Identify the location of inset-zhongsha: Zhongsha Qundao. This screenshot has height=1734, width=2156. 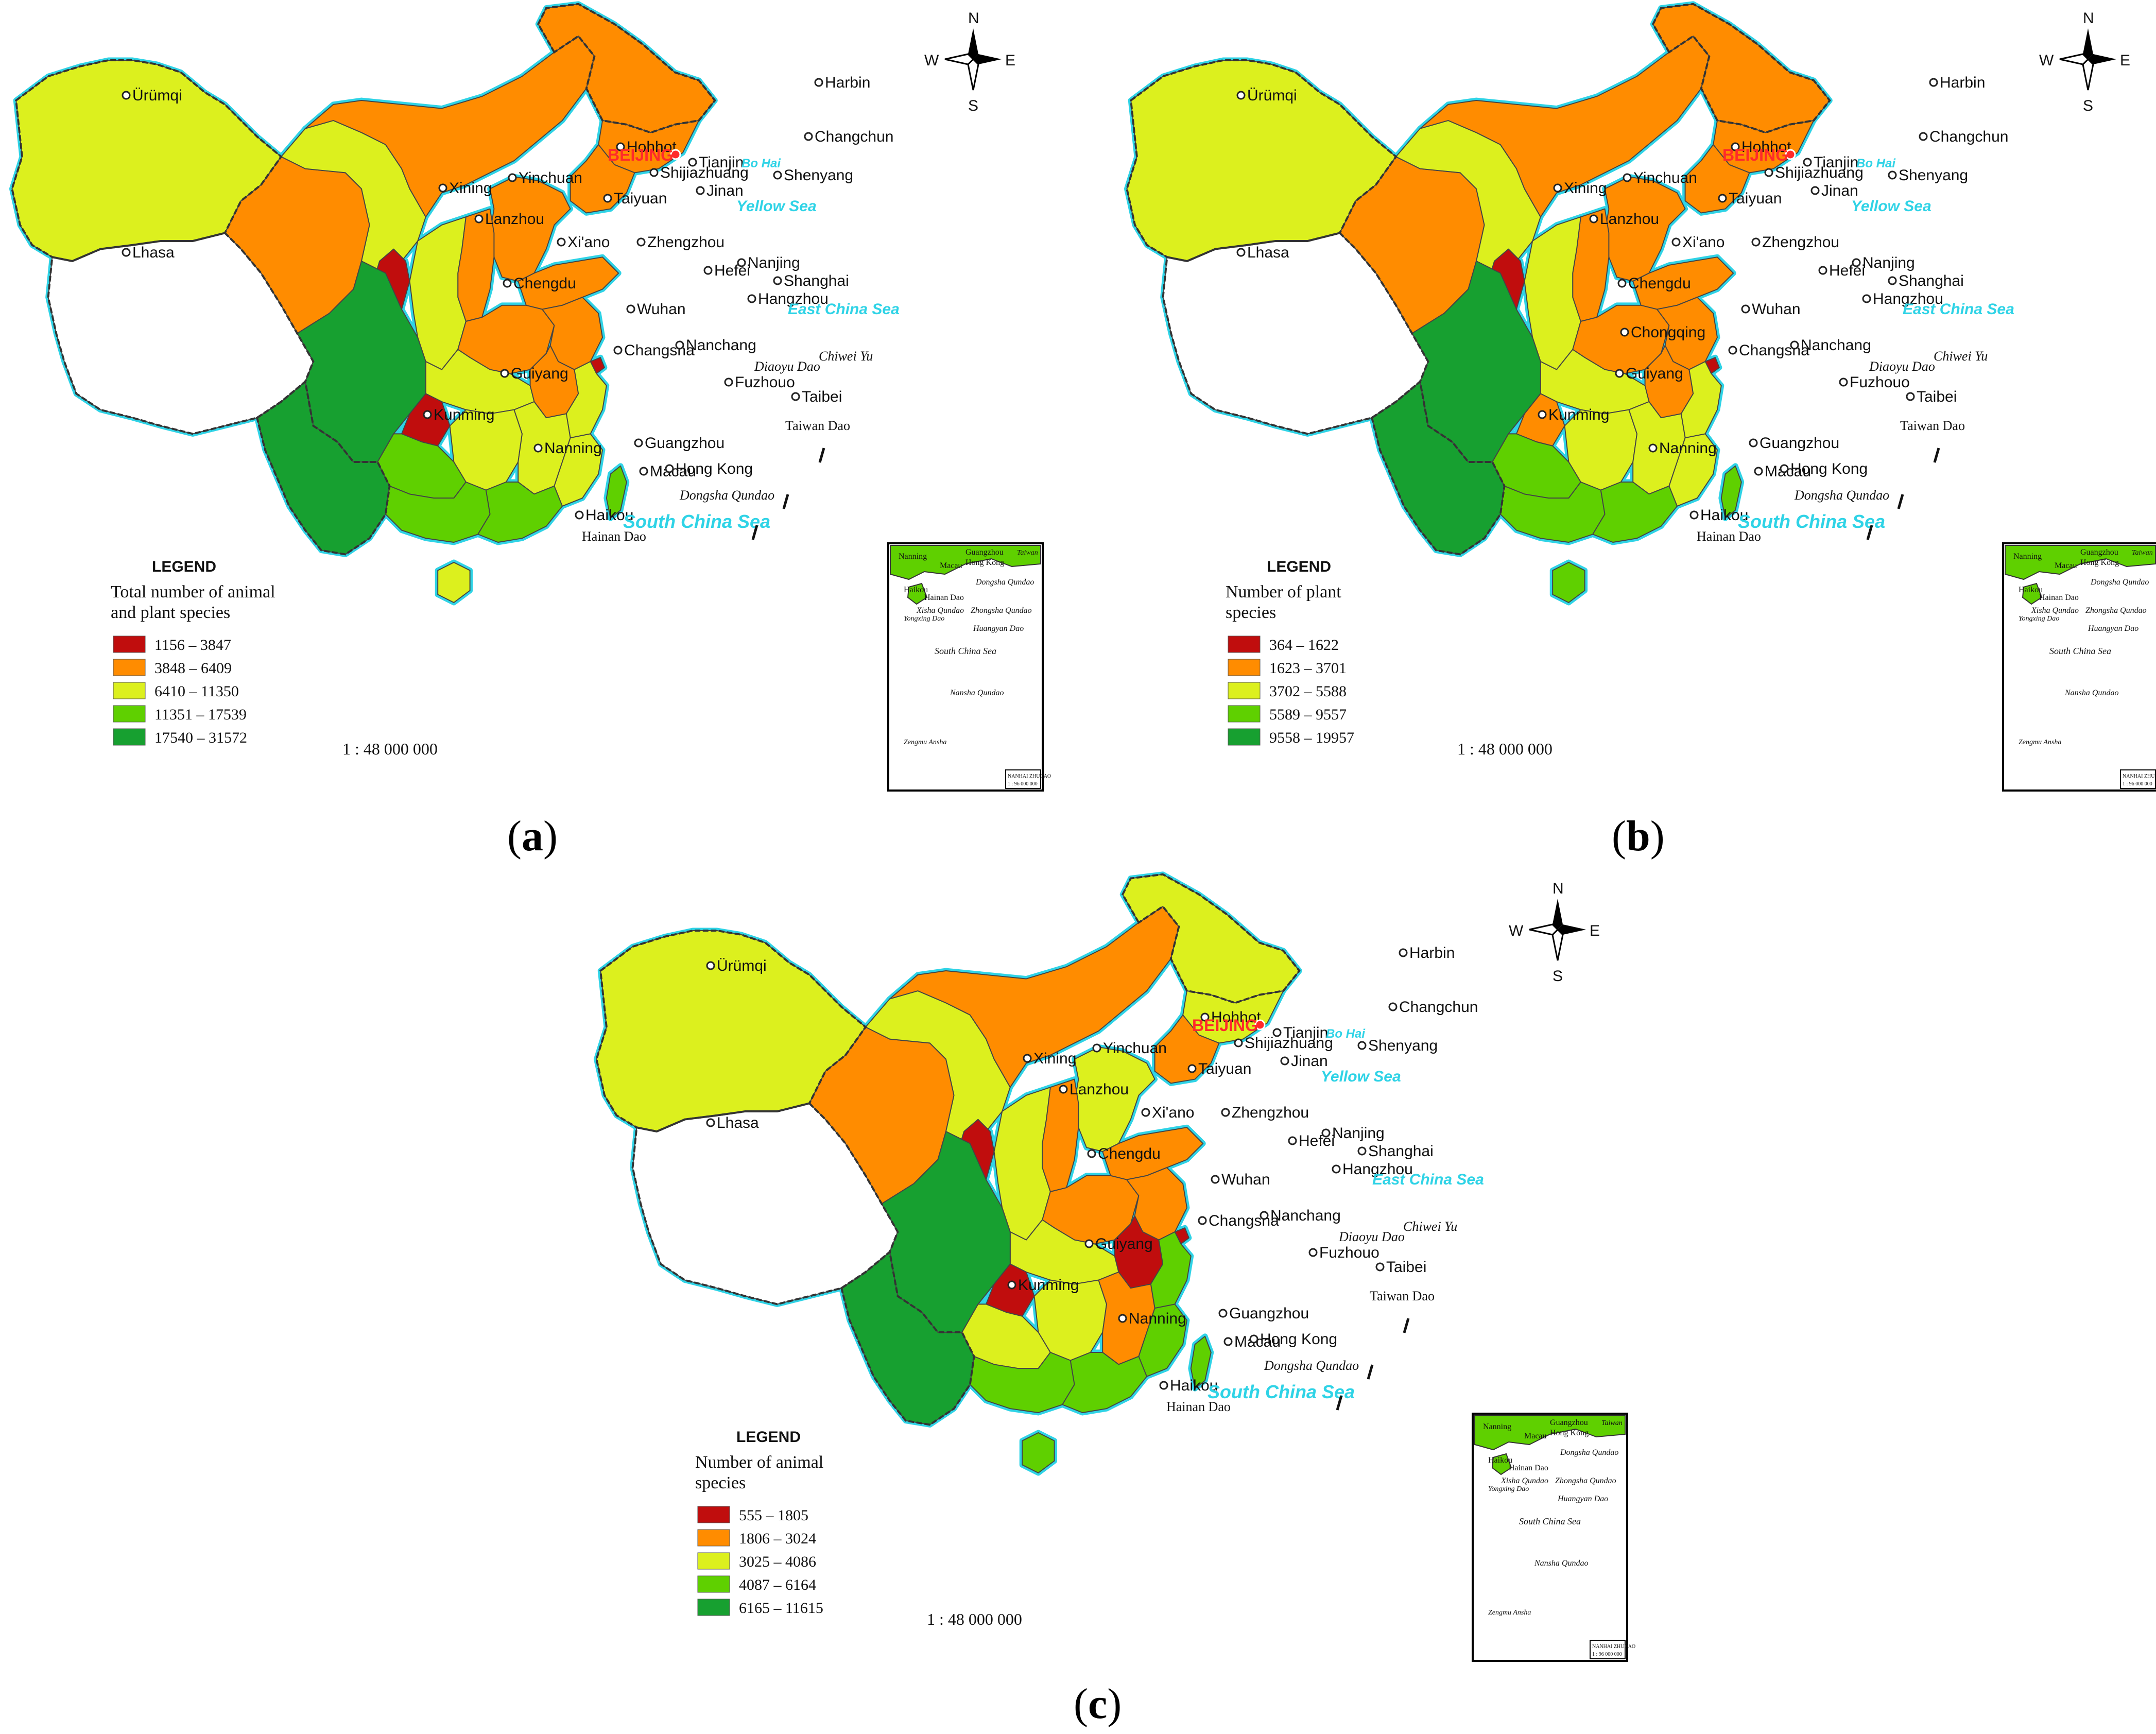
(1585, 1481).